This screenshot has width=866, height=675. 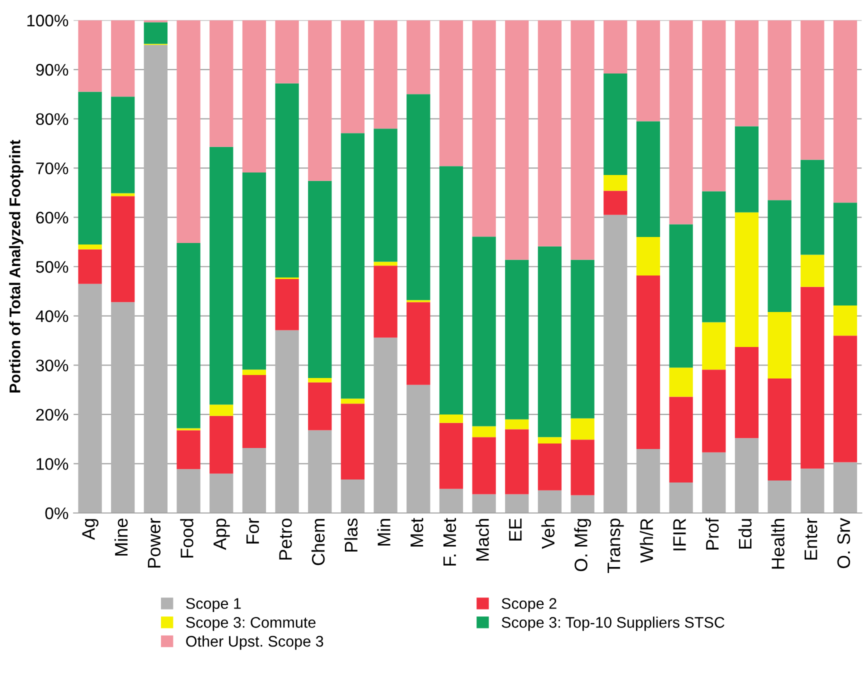 I want to click on y-tick-label: 100%, so click(x=47, y=20).